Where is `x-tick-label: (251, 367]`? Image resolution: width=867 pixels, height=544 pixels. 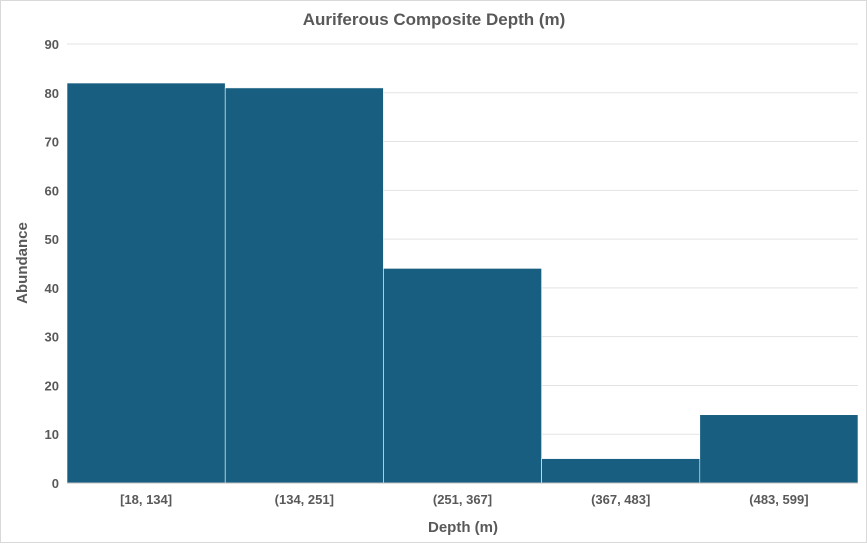 x-tick-label: (251, 367] is located at coordinates (462, 499).